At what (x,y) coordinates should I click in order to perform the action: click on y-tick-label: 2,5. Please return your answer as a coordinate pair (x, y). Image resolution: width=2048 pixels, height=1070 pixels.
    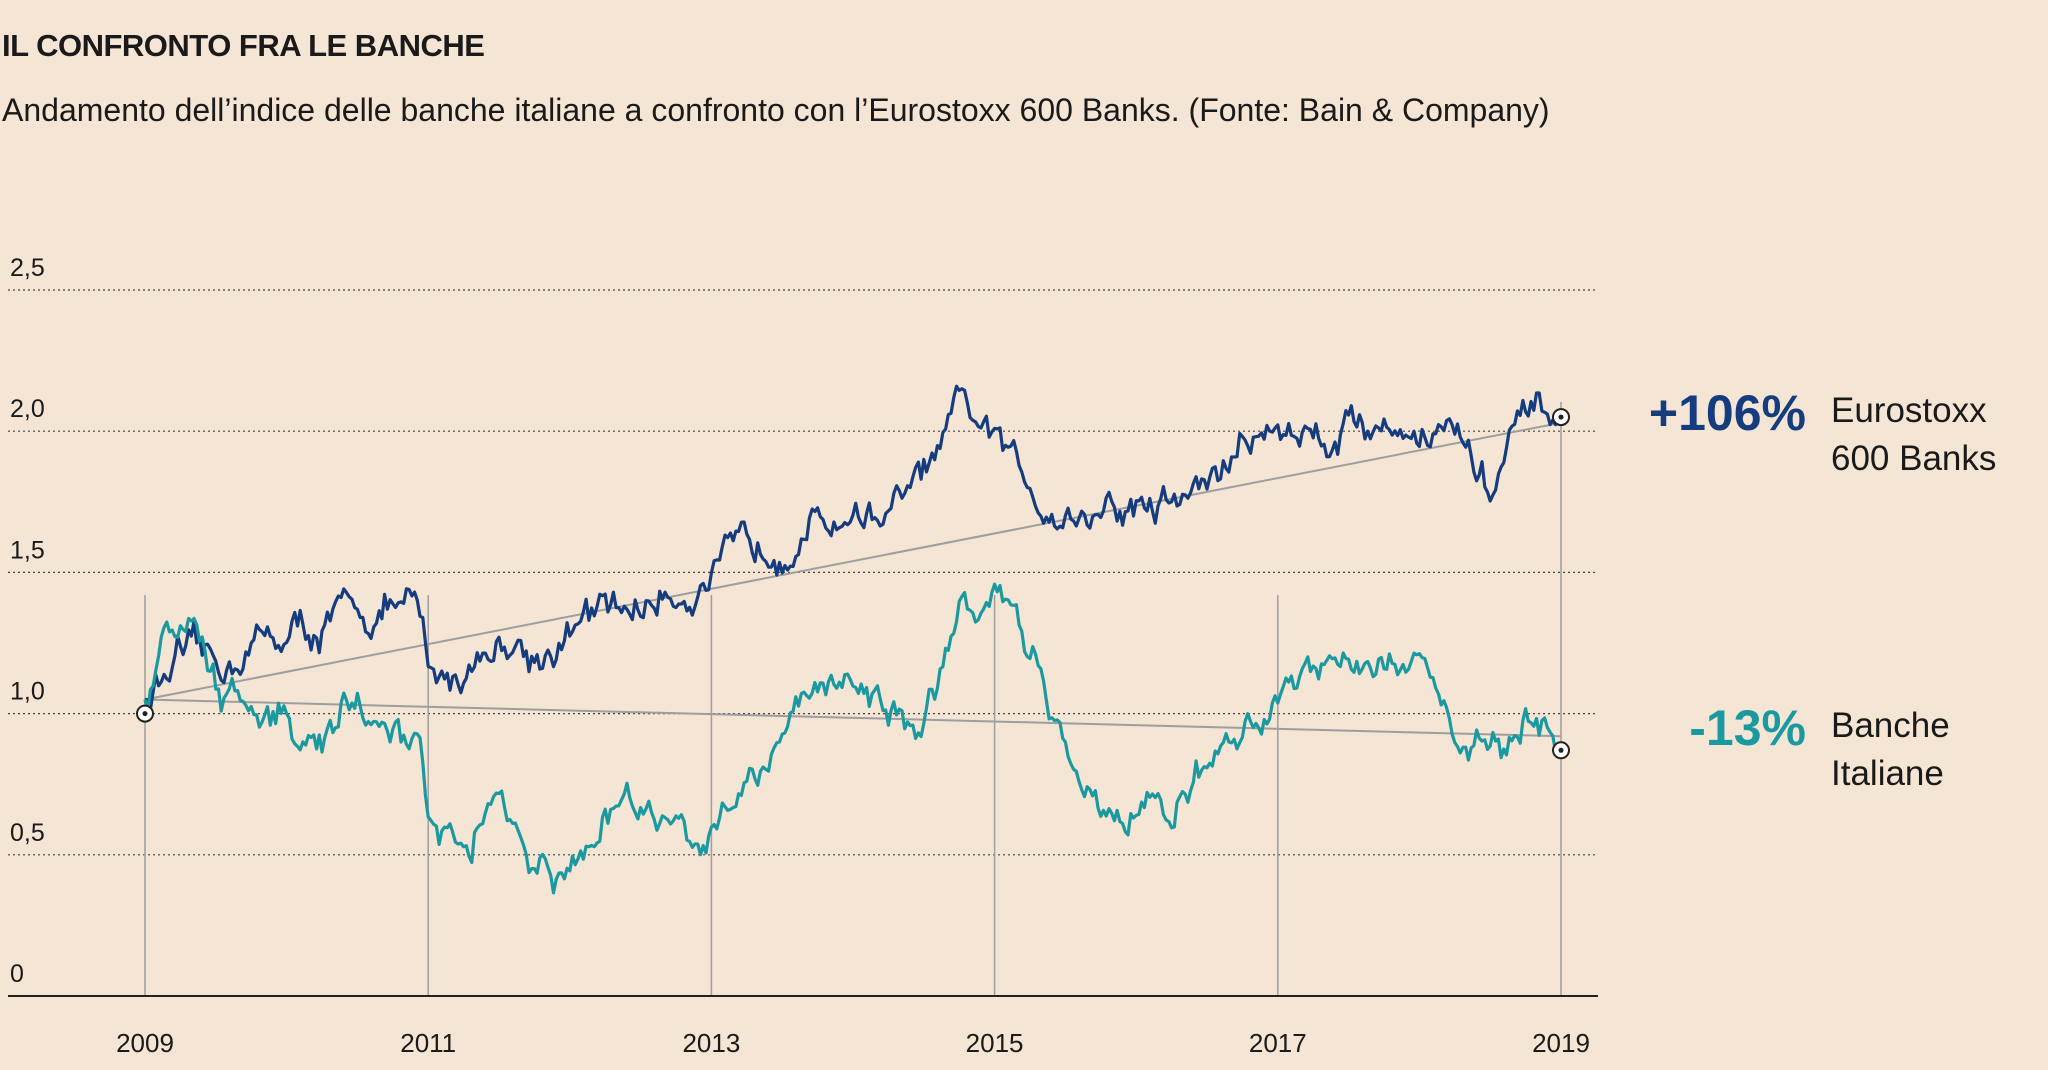
    Looking at the image, I should click on (27, 268).